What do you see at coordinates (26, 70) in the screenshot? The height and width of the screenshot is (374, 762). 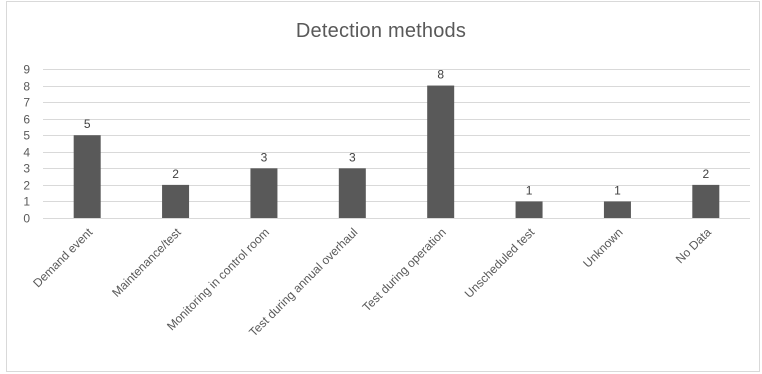 I see `y-tick-label: 9` at bounding box center [26, 70].